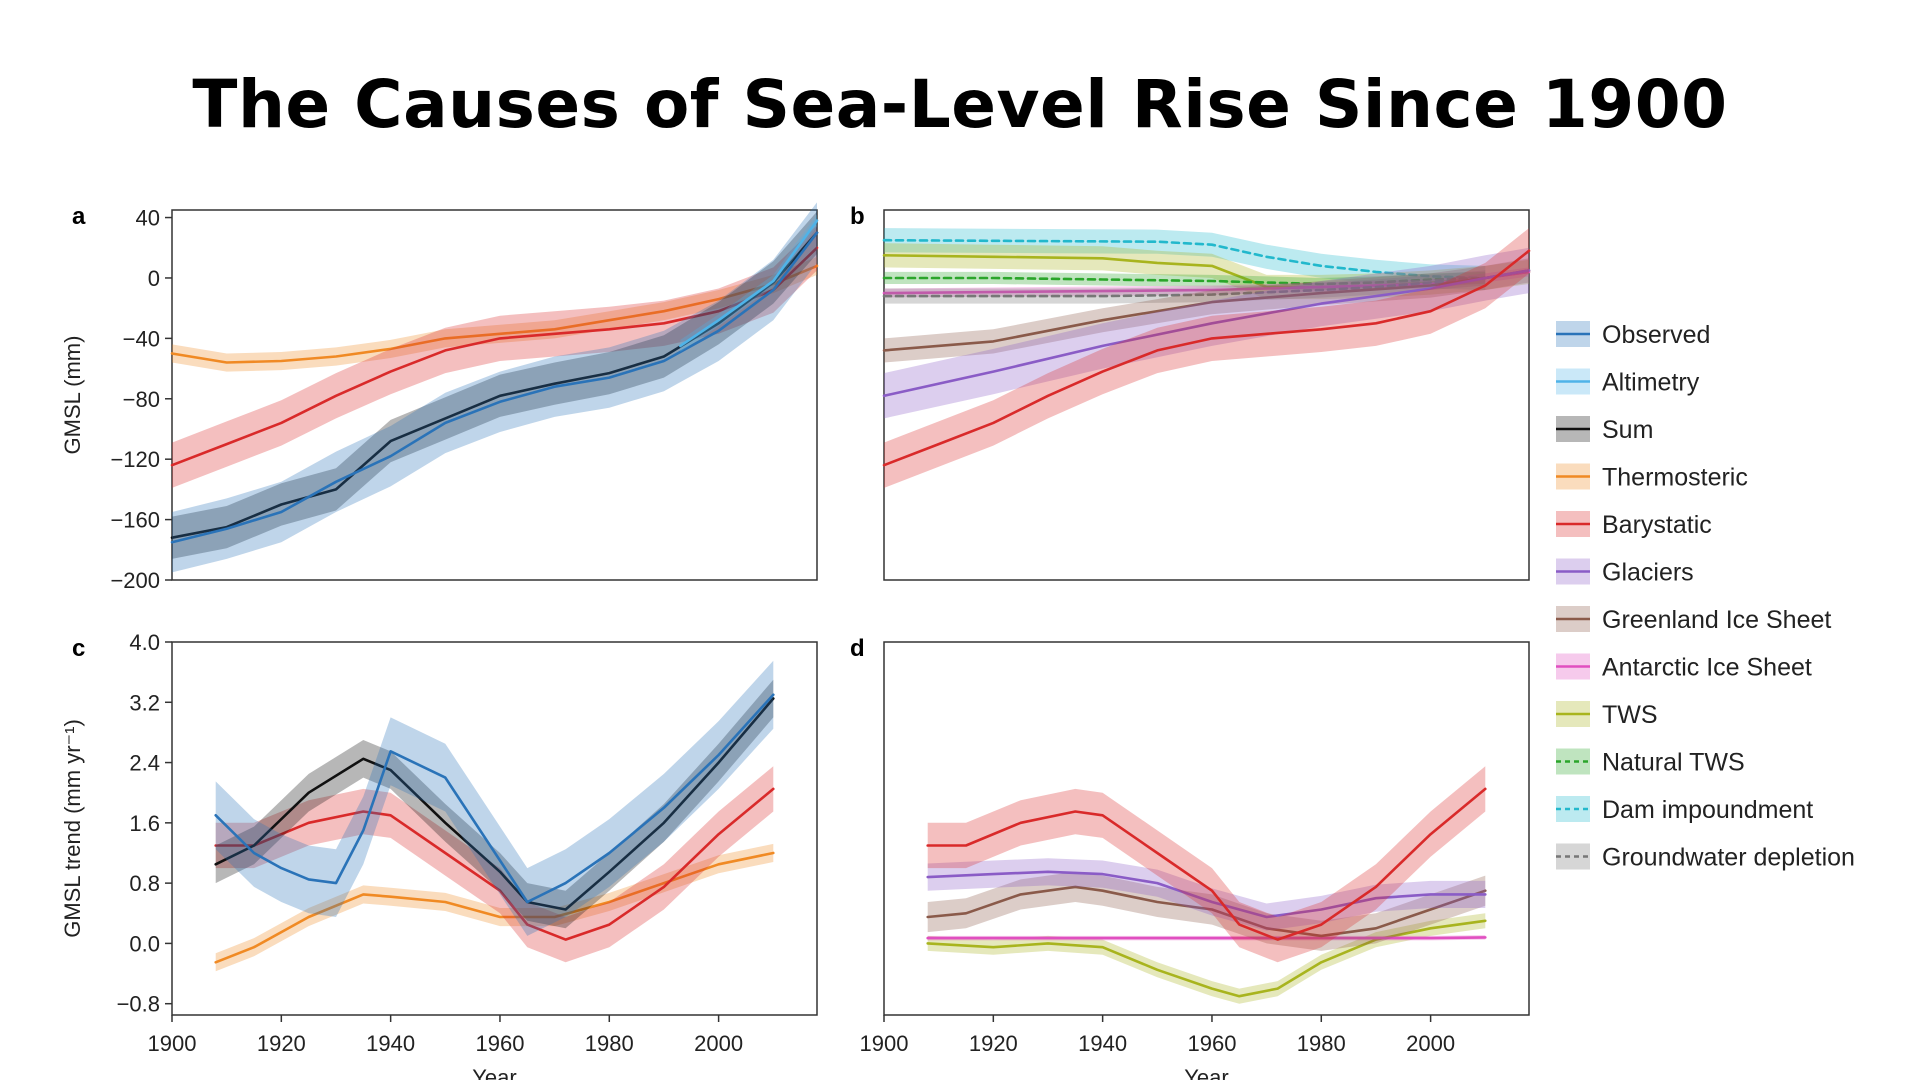 The width and height of the screenshot is (1920, 1080). Describe the element at coordinates (144, 943) in the screenshot. I see `y-tick-label: 0.0` at that location.